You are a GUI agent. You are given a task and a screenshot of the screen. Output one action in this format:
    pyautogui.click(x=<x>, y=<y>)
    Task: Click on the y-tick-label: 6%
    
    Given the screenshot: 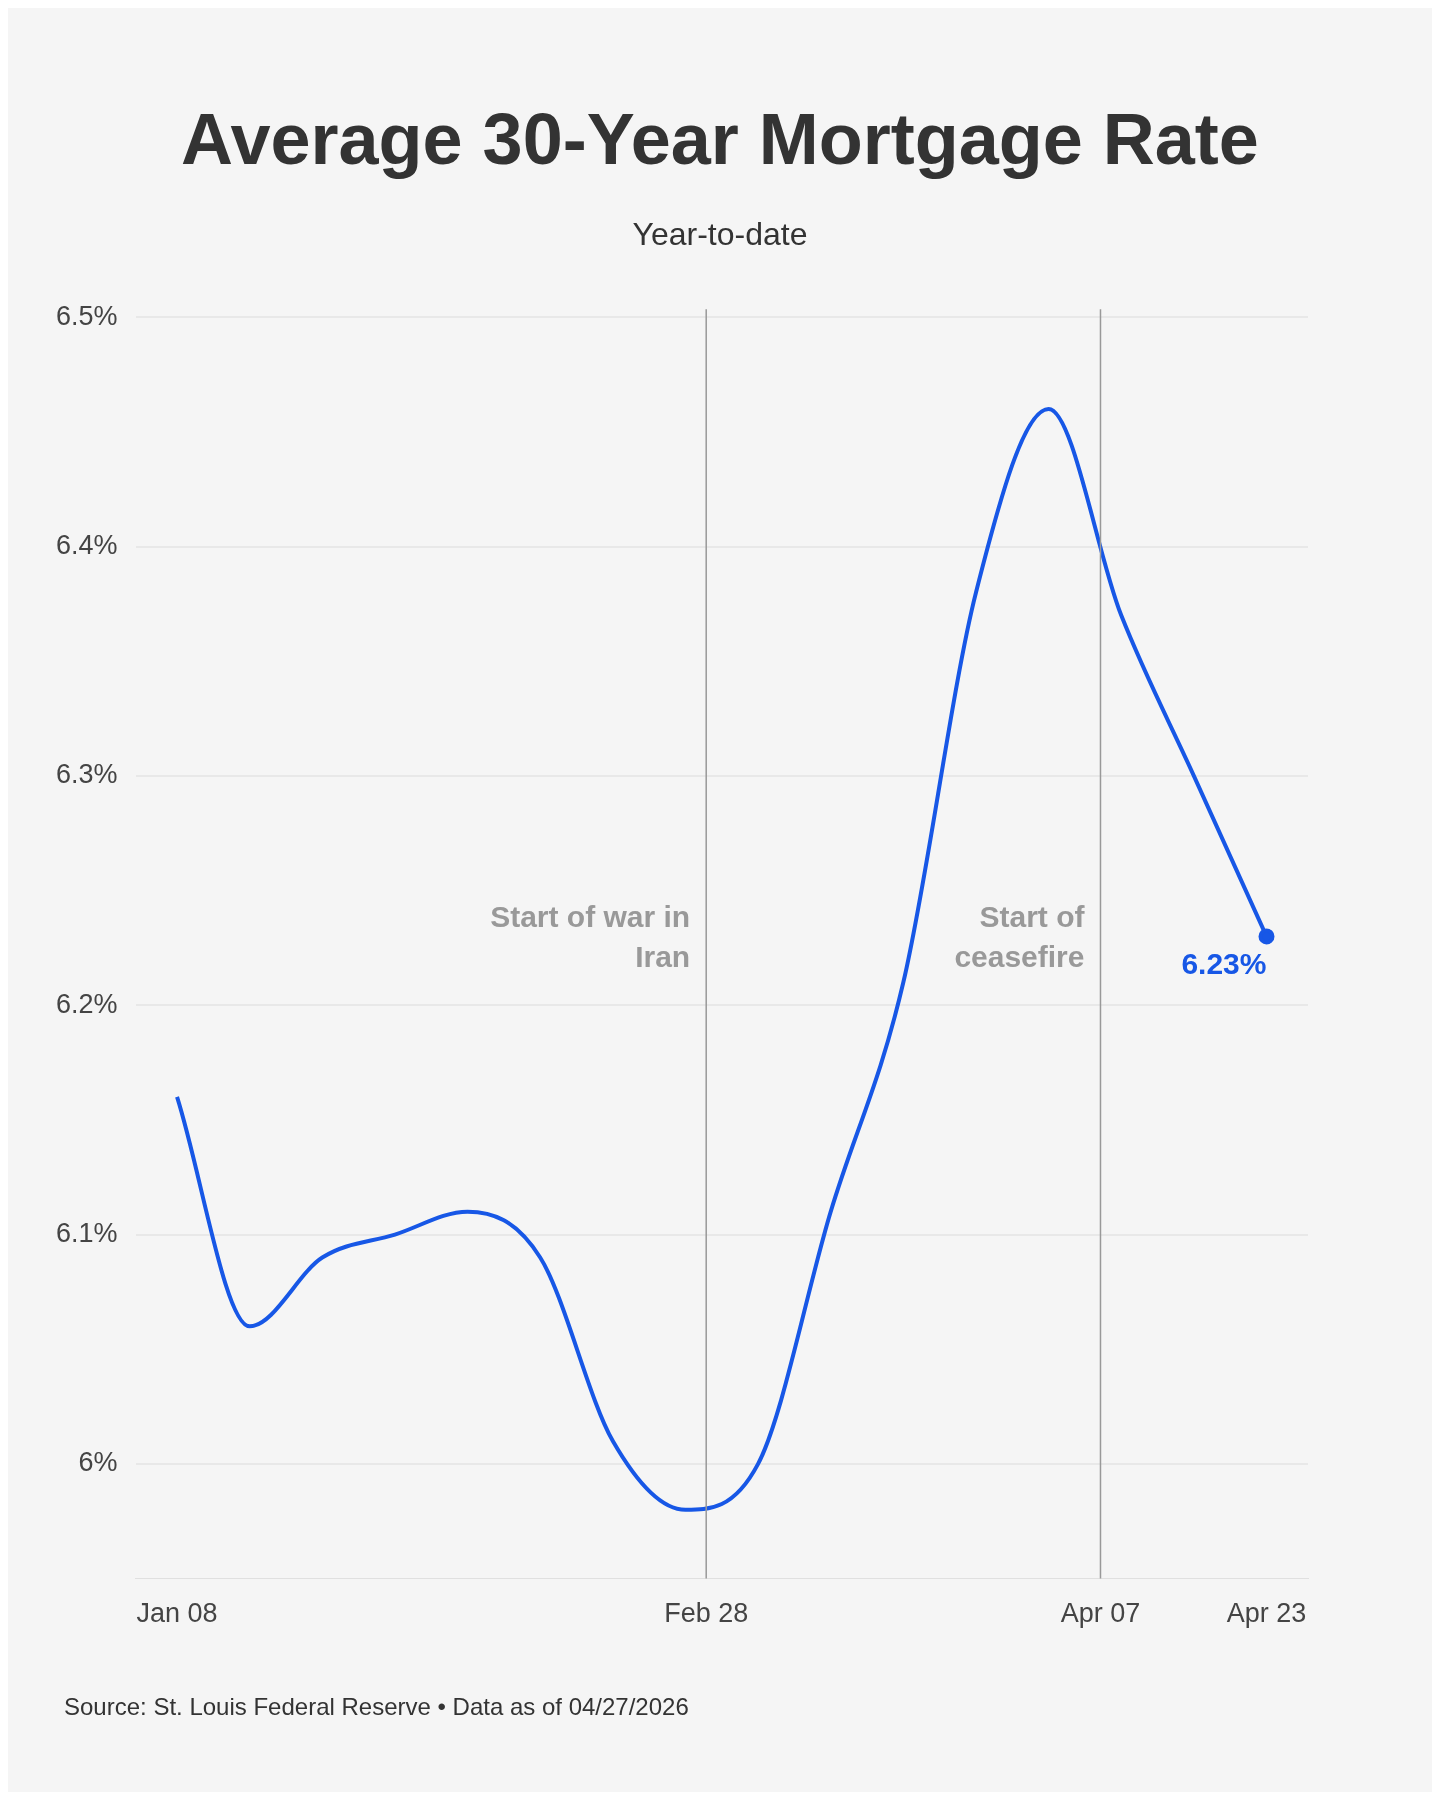 What is the action you would take?
    pyautogui.click(x=98, y=1462)
    